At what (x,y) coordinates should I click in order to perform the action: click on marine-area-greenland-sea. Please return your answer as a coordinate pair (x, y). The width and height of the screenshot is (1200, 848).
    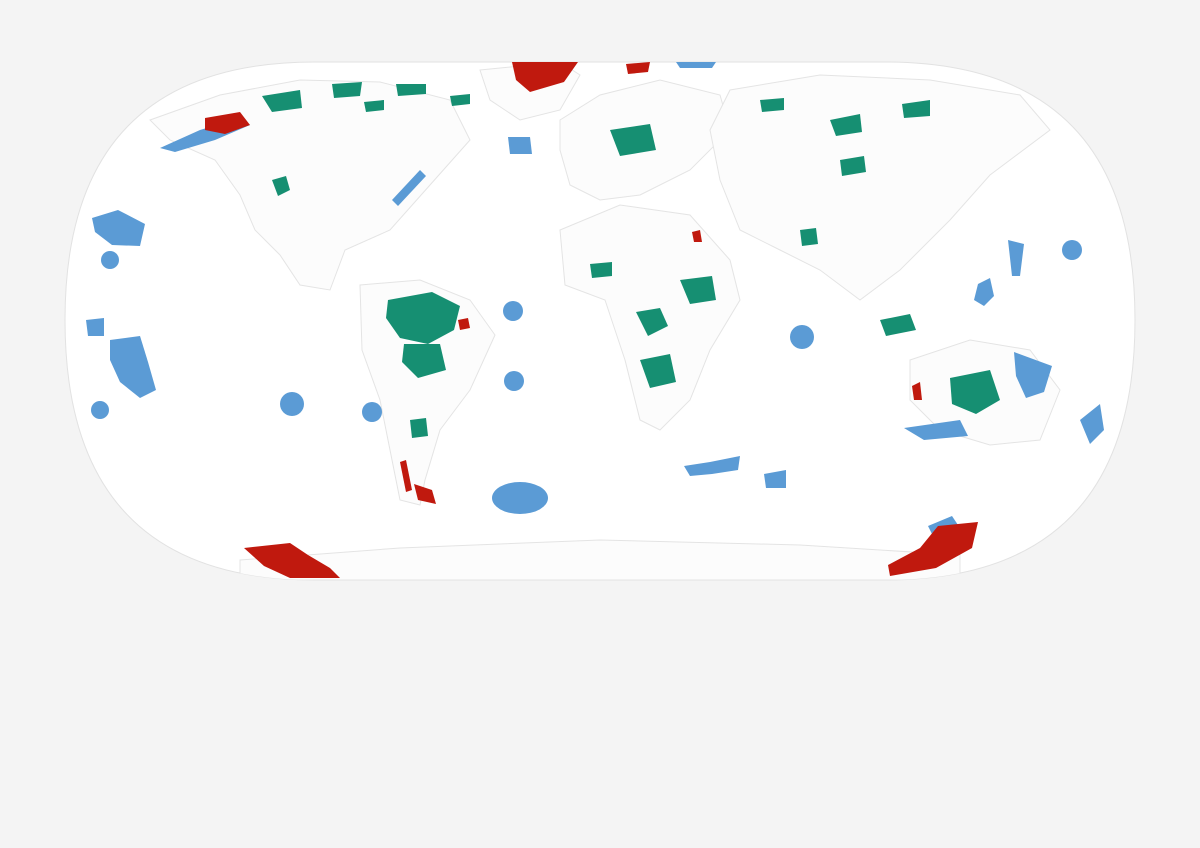
    Looking at the image, I should click on (696, 65).